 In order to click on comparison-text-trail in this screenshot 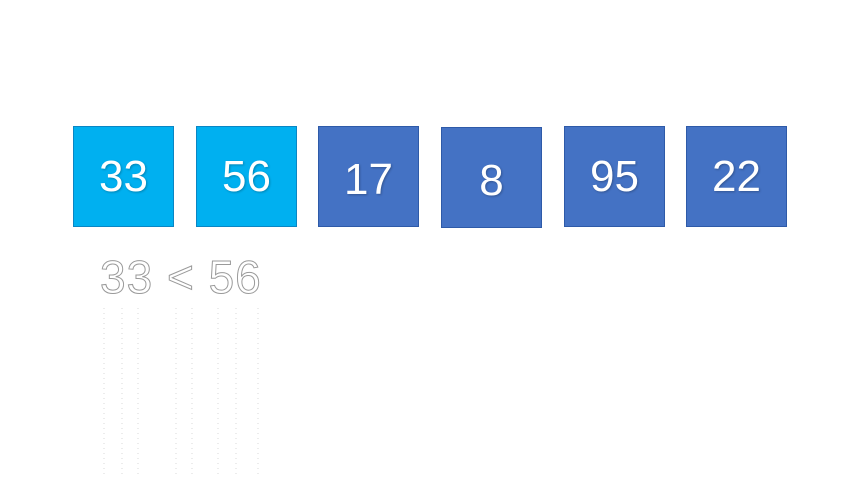, I will do `click(181, 393)`.